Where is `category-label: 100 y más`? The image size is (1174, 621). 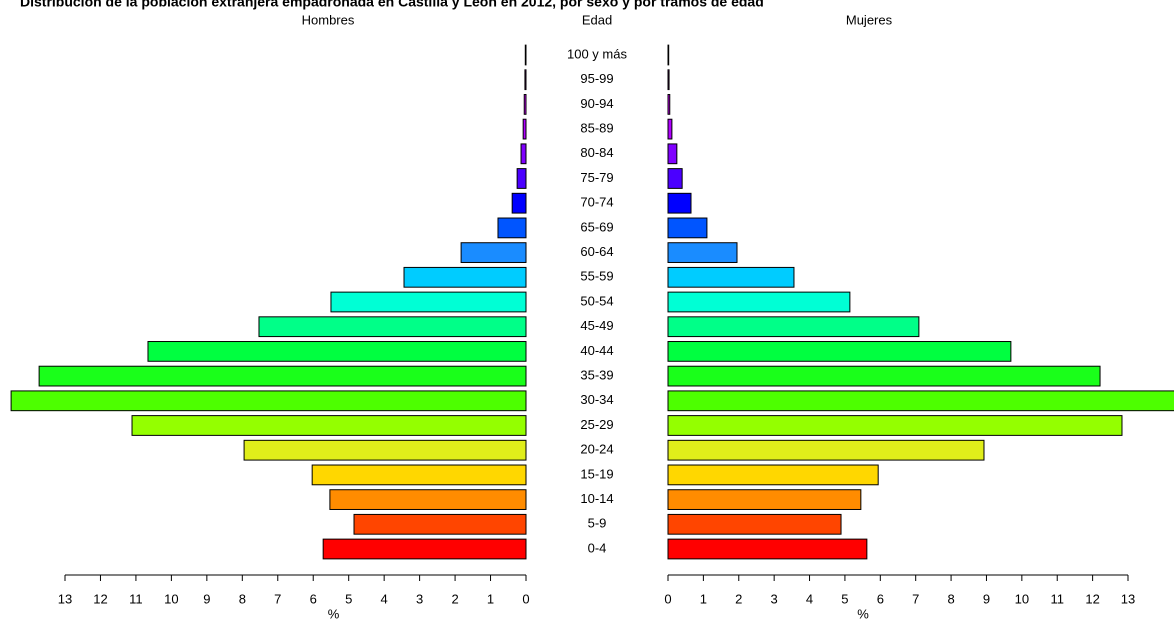 category-label: 100 y más is located at coordinates (597, 53).